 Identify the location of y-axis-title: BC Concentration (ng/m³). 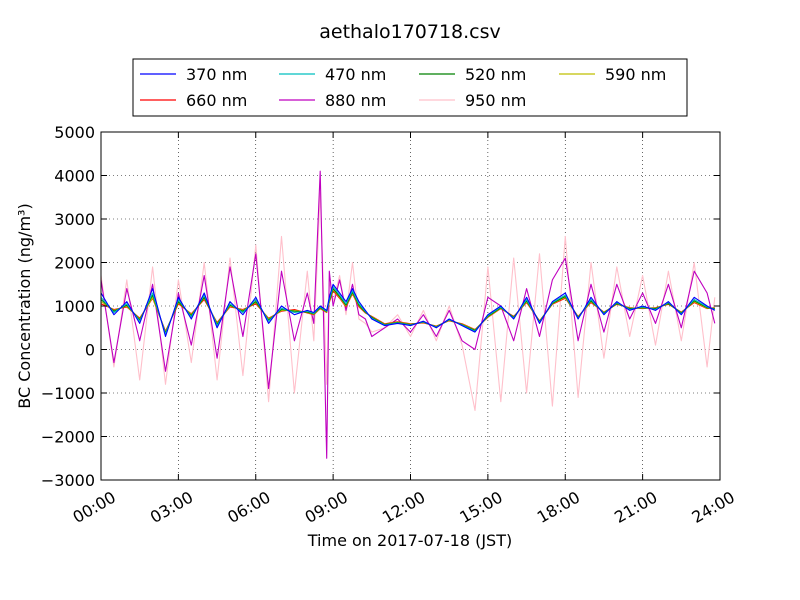
(24, 305).